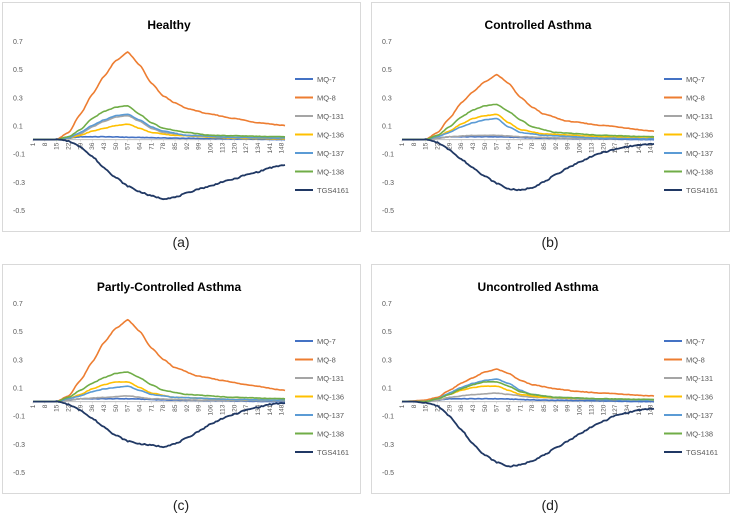 Image resolution: width=733 pixels, height=520 pixels. I want to click on y-tick-label: 0.5, so click(387, 332).